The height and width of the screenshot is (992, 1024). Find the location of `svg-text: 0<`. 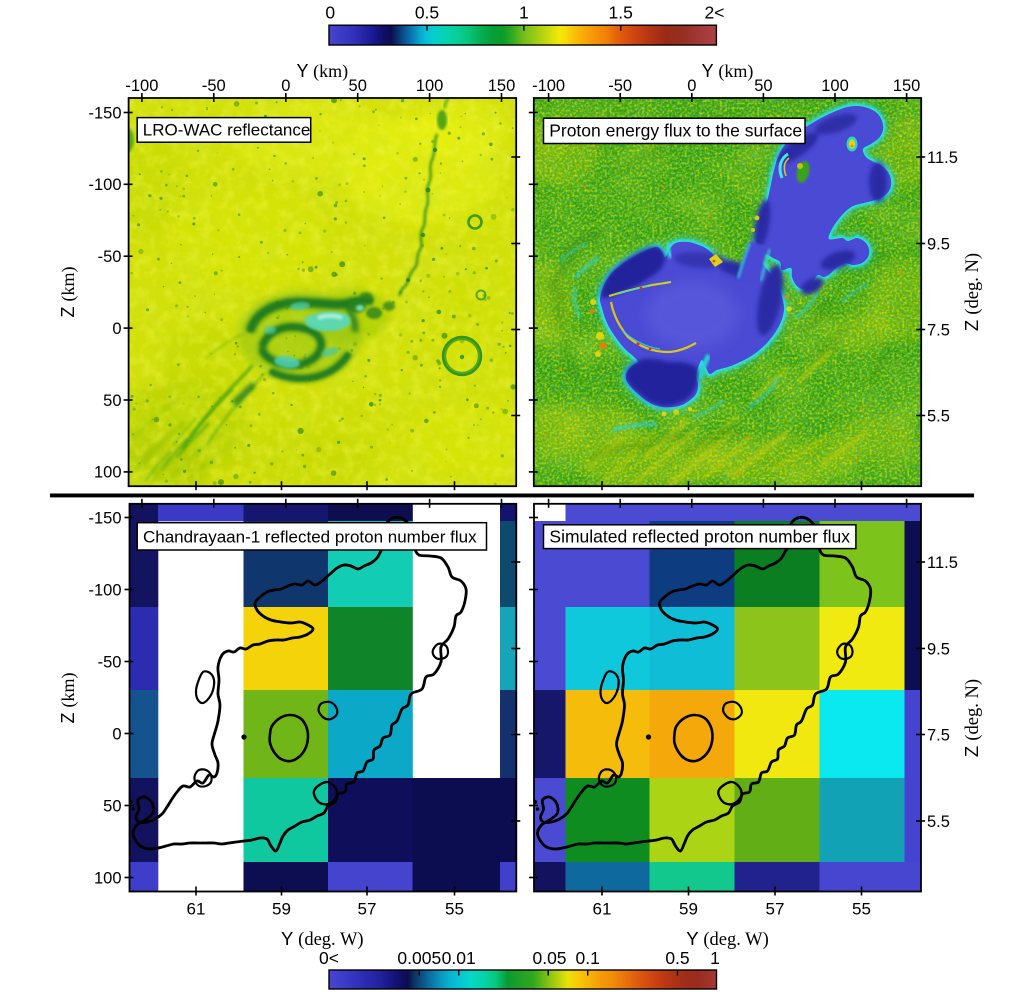

svg-text: 0< is located at coordinates (329, 958).